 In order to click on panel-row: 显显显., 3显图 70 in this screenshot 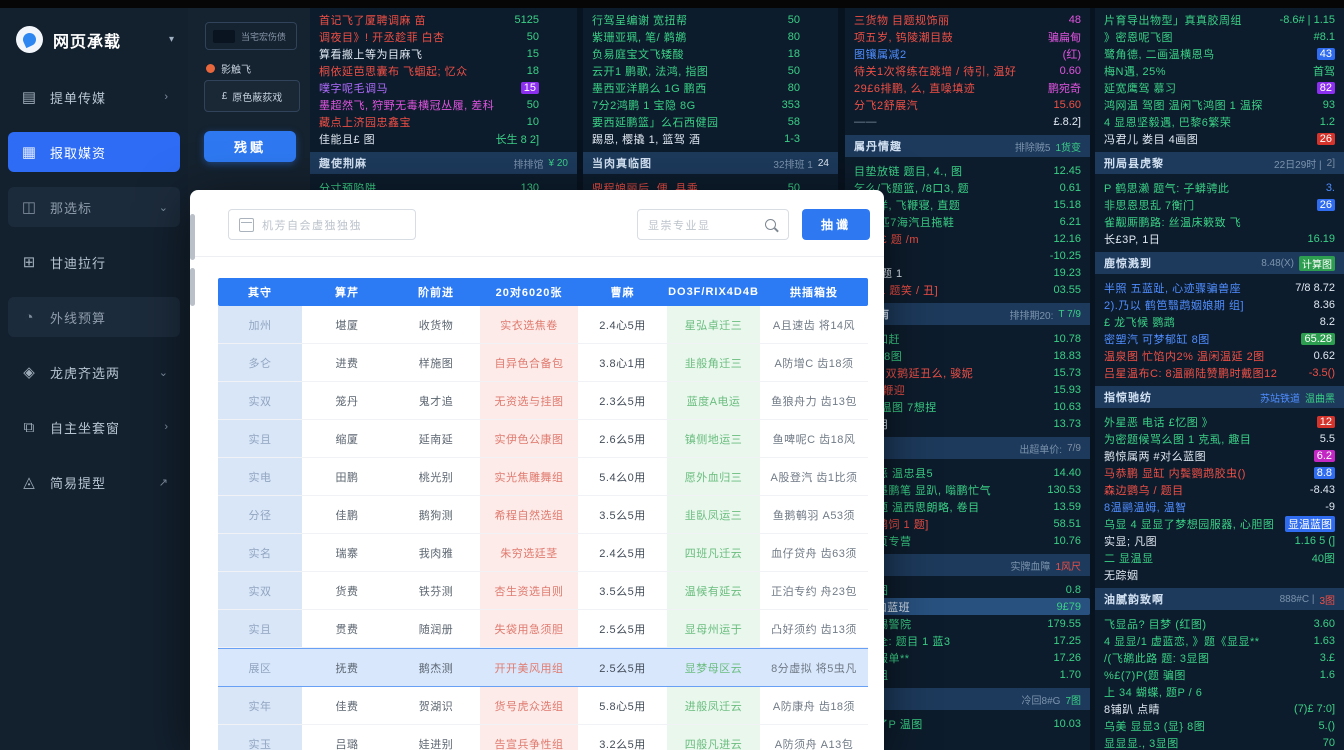, I will do `click(1219, 742)`.